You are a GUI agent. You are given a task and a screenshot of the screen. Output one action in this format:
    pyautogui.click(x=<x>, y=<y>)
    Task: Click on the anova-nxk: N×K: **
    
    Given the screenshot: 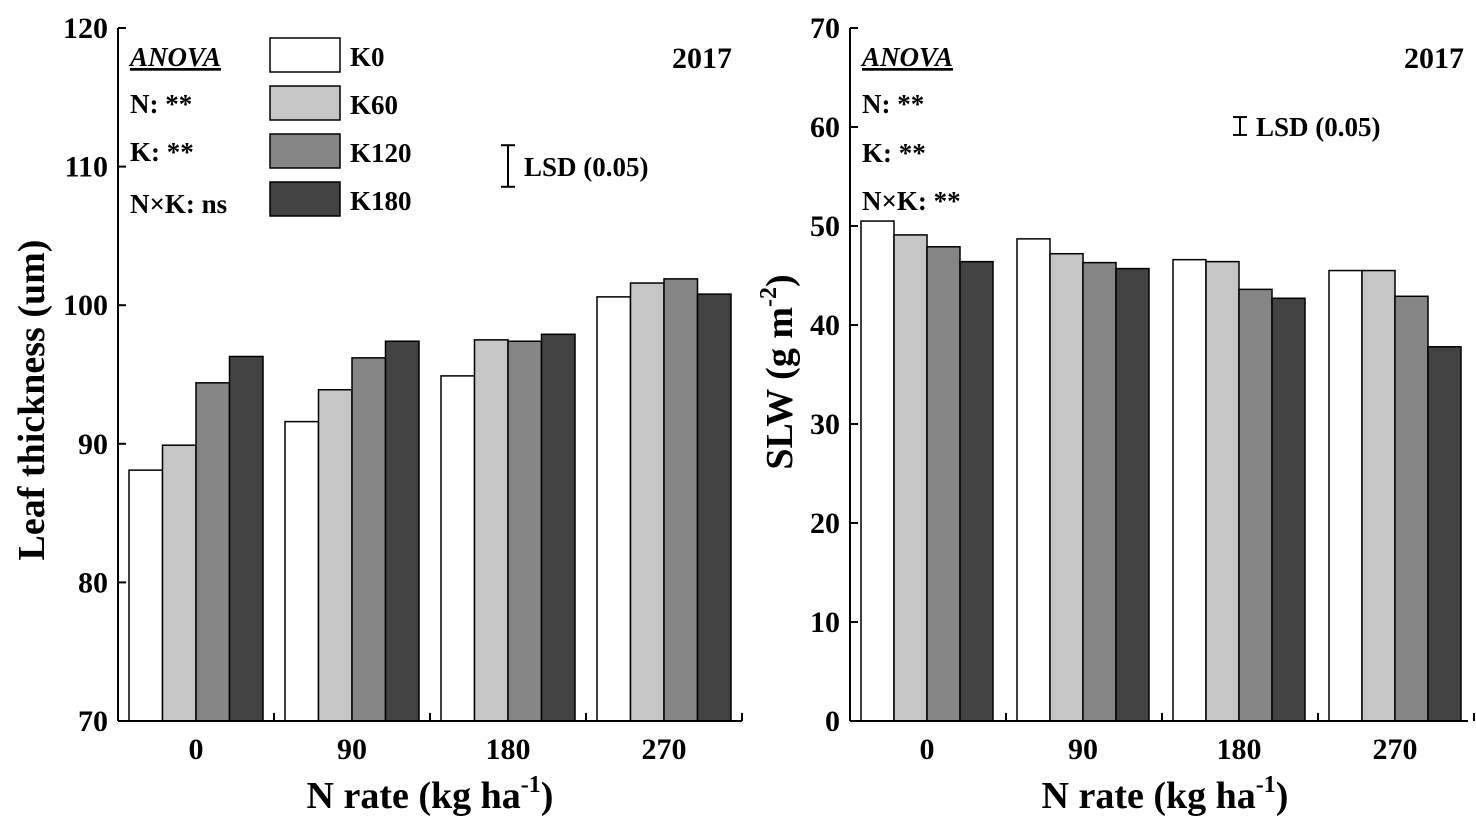 What is the action you would take?
    pyautogui.click(x=911, y=201)
    